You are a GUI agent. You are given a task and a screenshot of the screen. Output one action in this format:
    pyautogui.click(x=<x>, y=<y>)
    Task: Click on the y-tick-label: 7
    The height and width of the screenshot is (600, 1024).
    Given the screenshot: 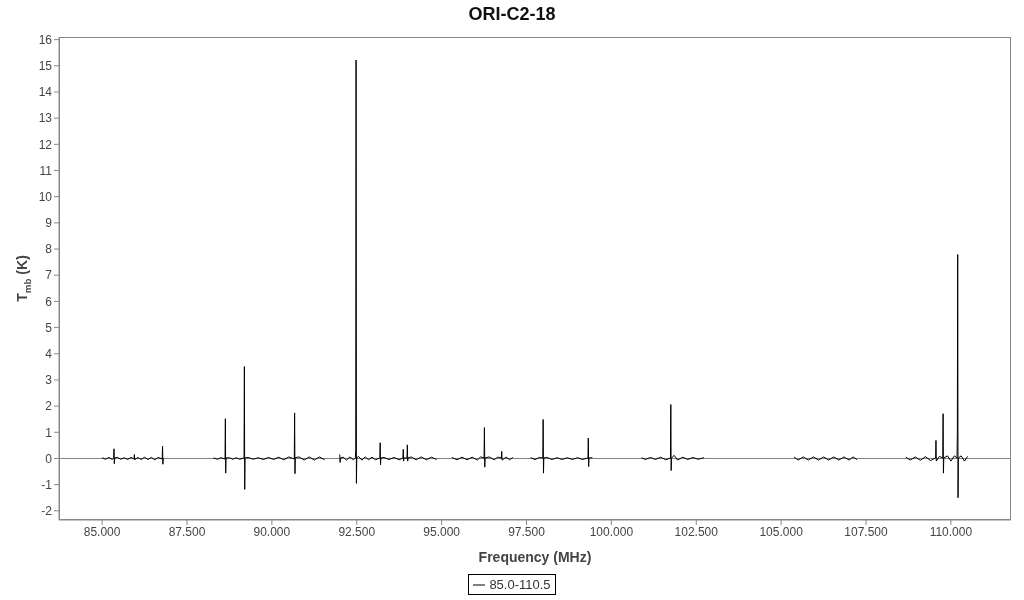 What is the action you would take?
    pyautogui.click(x=49, y=275)
    